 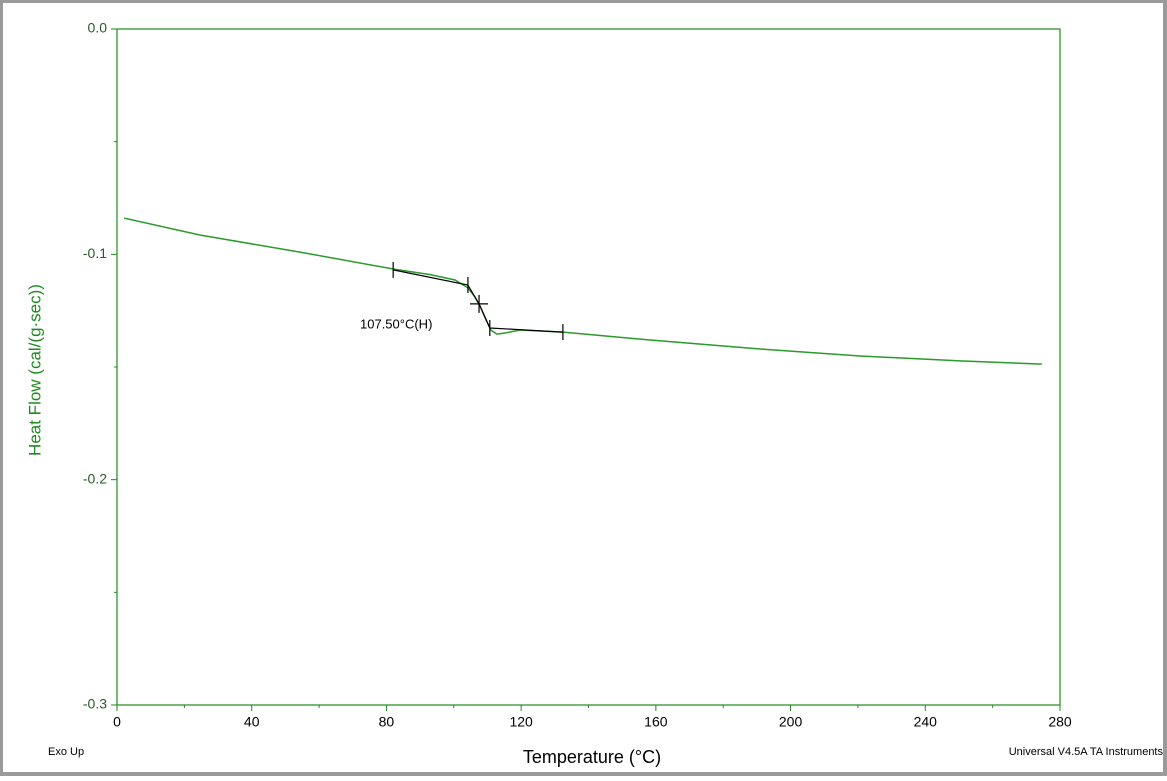 What do you see at coordinates (66, 752) in the screenshot?
I see `footer-left: Exo Up` at bounding box center [66, 752].